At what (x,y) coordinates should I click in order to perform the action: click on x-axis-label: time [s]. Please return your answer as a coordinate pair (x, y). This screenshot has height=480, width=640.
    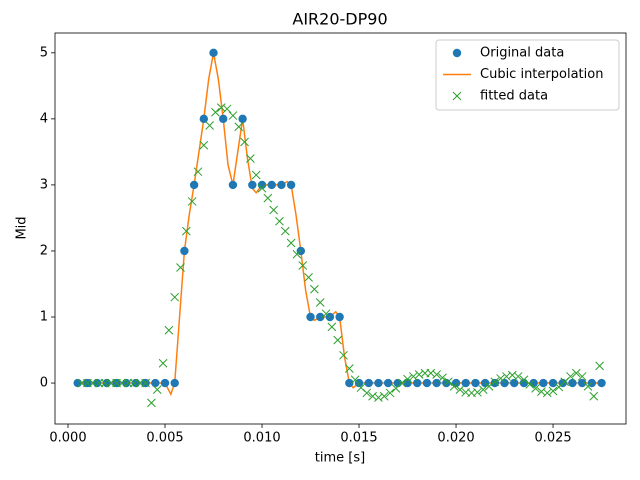
    Looking at the image, I should click on (340, 458).